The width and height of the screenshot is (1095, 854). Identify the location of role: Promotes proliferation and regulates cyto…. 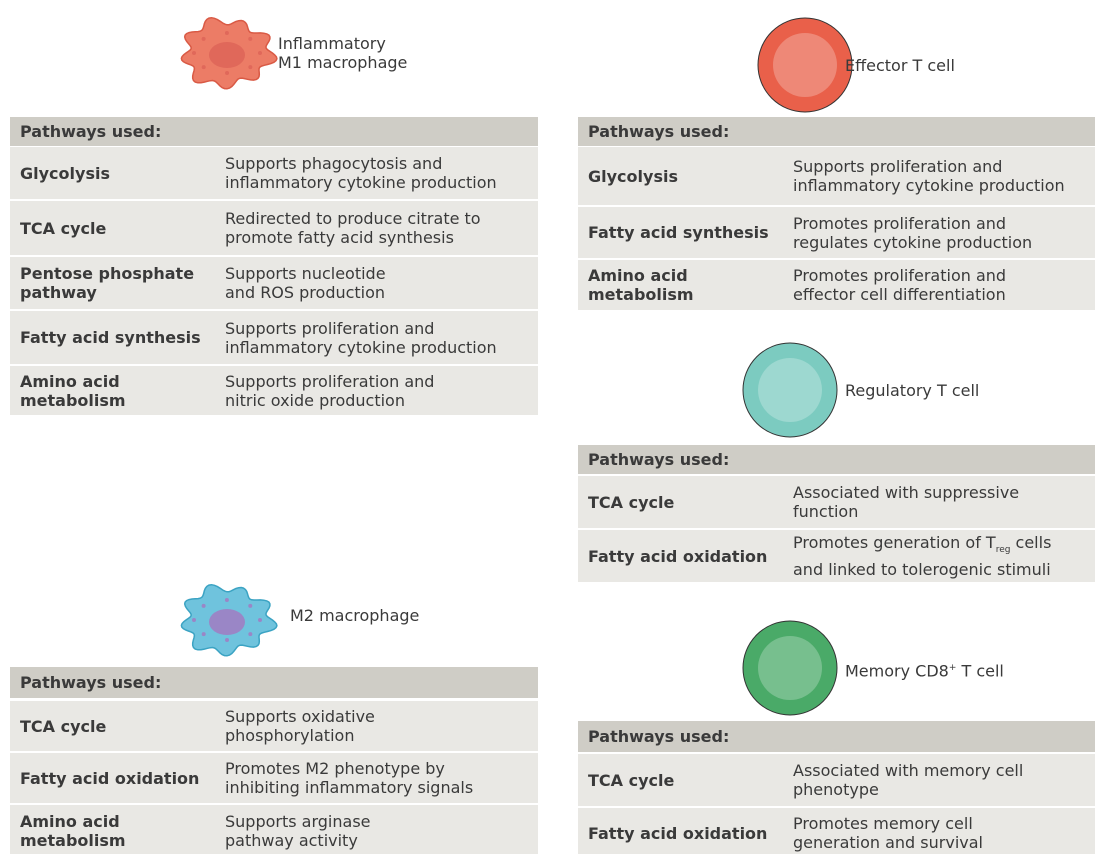
(912, 233).